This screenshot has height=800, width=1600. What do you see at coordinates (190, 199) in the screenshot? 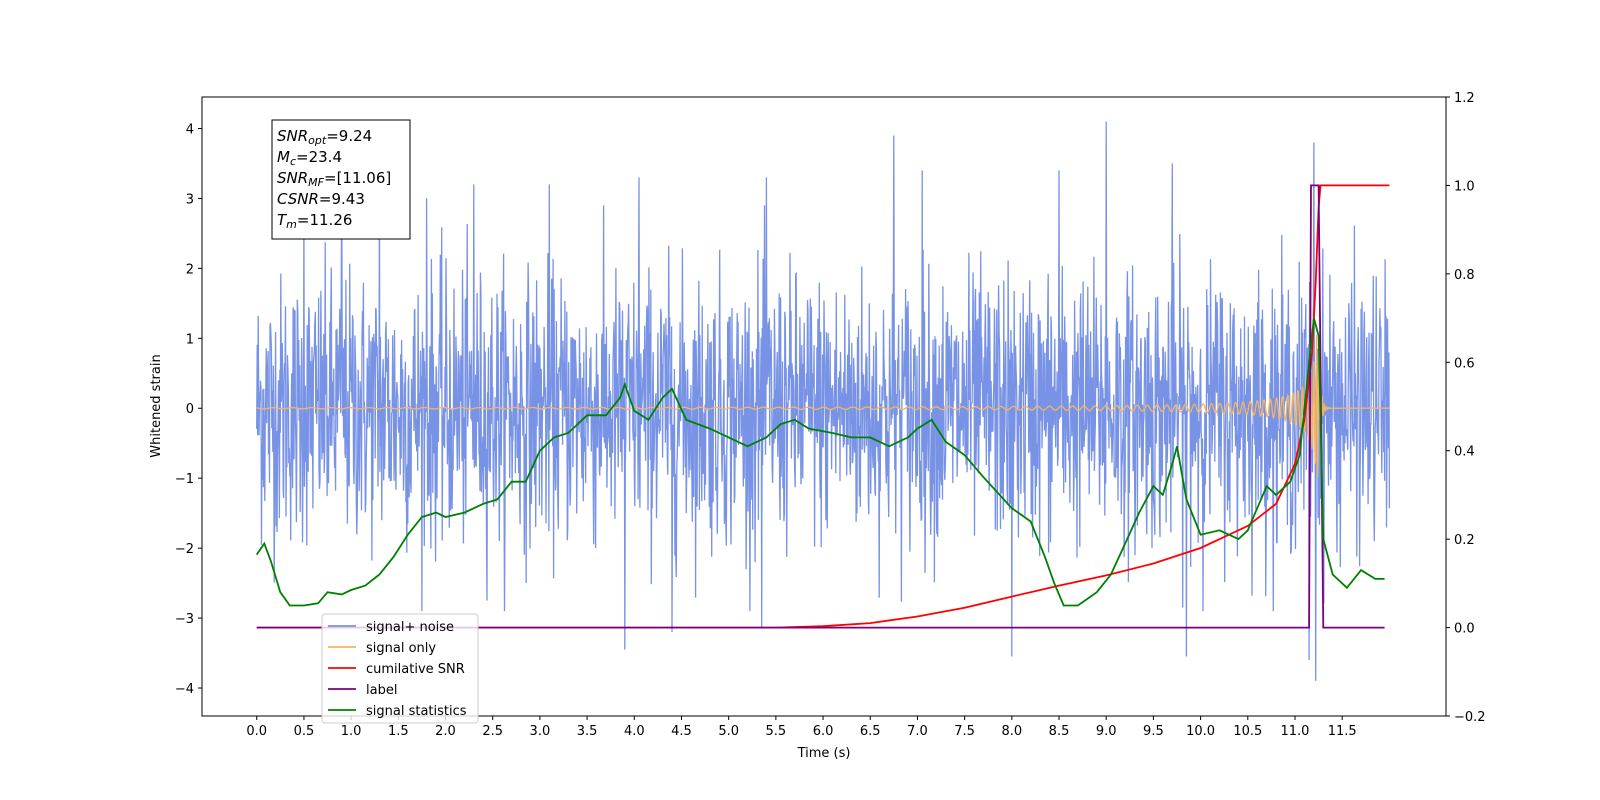
I see `y-left-tick-label: 3` at bounding box center [190, 199].